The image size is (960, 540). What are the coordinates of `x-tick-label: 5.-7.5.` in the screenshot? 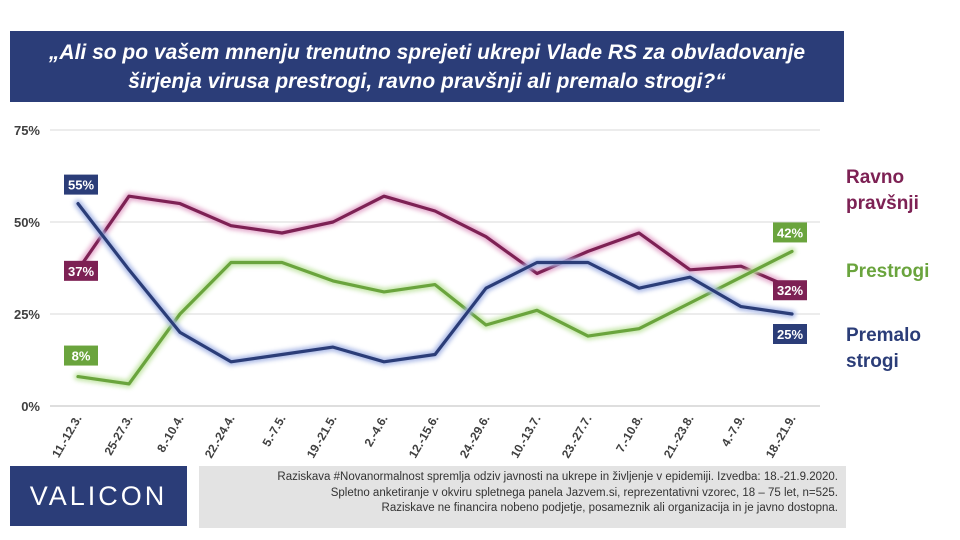 It's located at (273, 431).